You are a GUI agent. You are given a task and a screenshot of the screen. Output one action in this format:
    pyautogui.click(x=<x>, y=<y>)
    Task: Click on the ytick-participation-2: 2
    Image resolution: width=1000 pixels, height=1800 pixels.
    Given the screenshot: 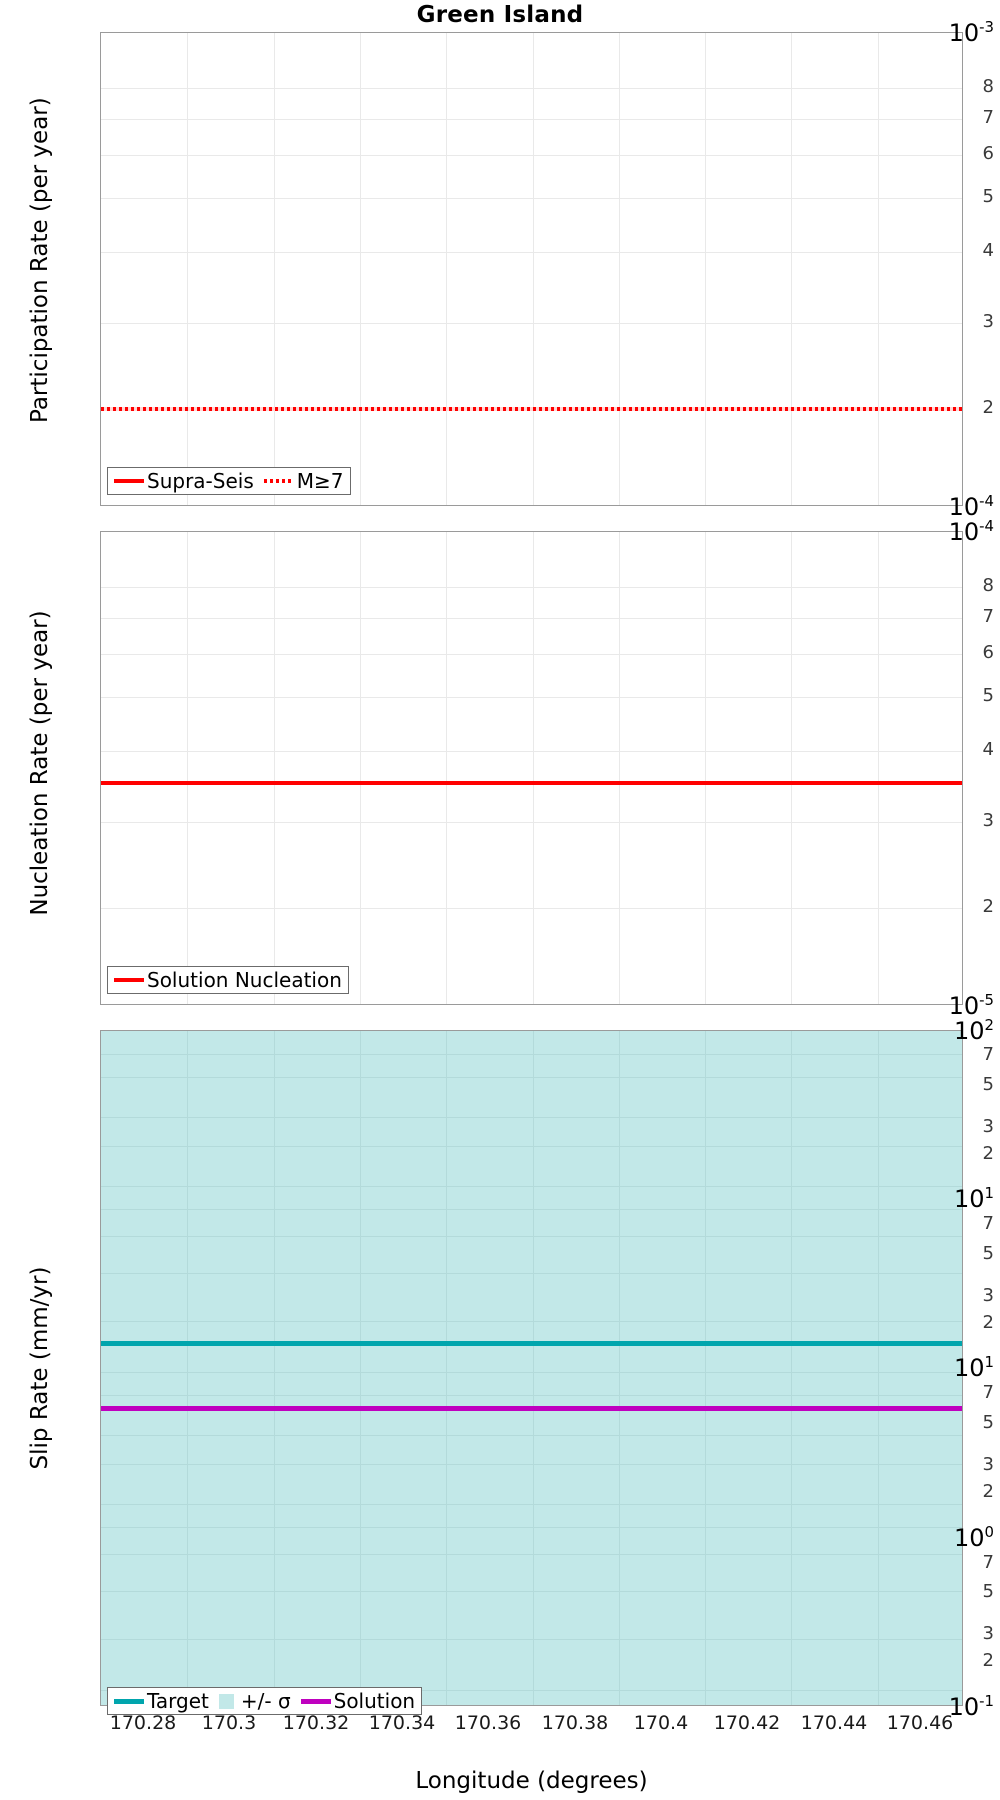 What is the action you would take?
    pyautogui.click(x=988, y=407)
    